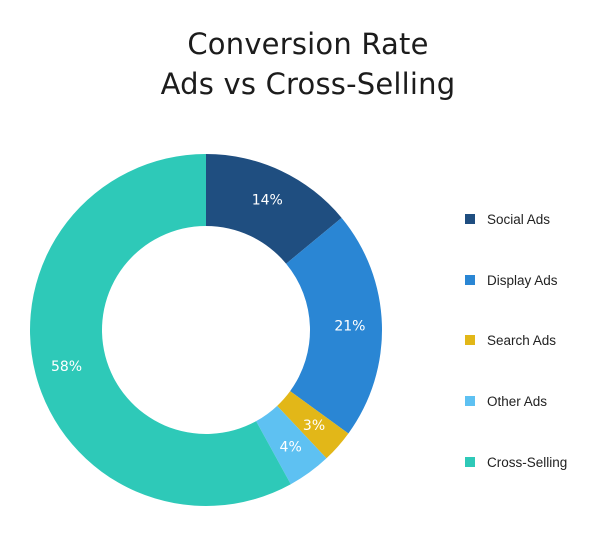 The image size is (616, 552). Describe the element at coordinates (519, 219) in the screenshot. I see `legend-label: Social Ads` at that location.